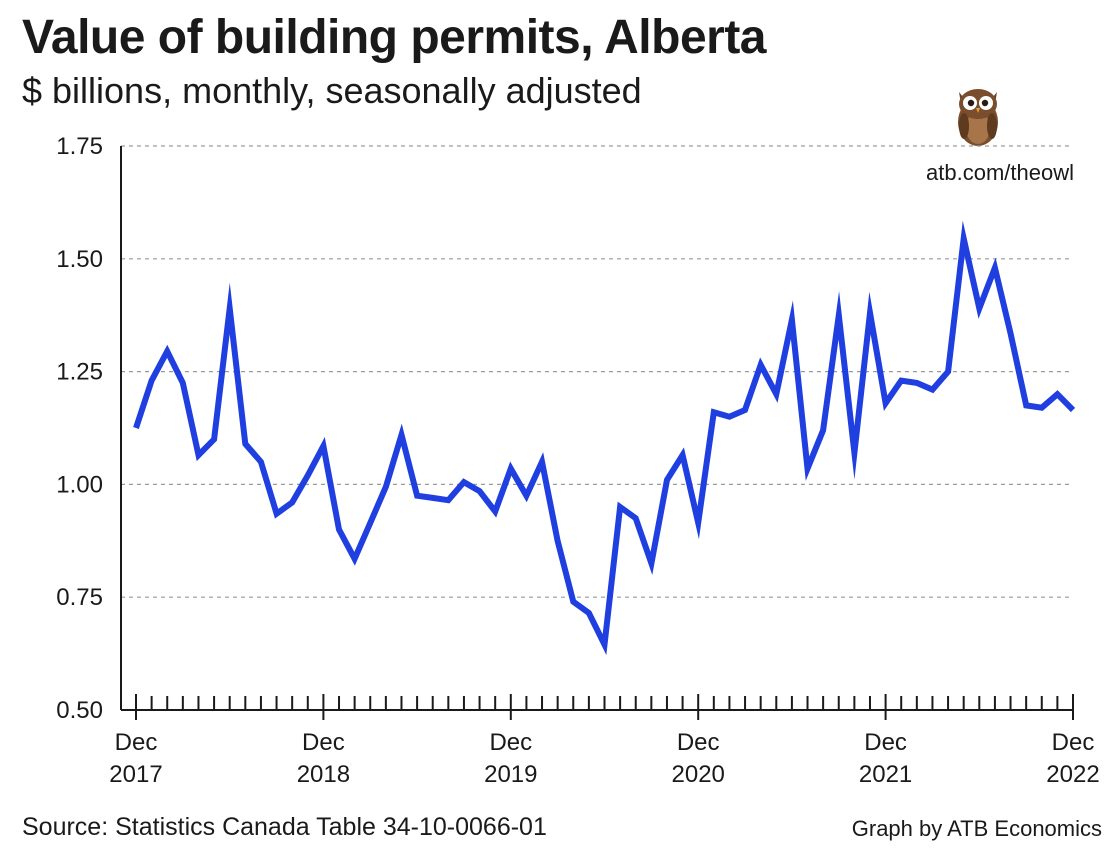 The width and height of the screenshot is (1120, 863). What do you see at coordinates (79, 372) in the screenshot?
I see `y-tick-label: 1.25` at bounding box center [79, 372].